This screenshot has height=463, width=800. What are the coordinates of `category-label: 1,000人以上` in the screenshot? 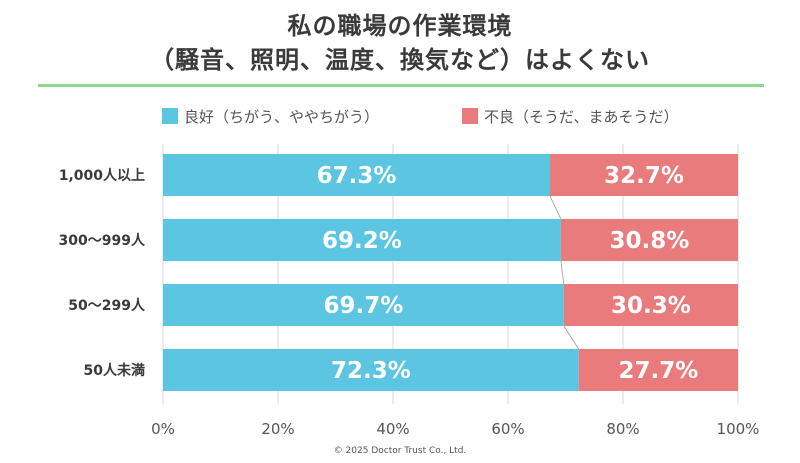 It's located at (102, 175).